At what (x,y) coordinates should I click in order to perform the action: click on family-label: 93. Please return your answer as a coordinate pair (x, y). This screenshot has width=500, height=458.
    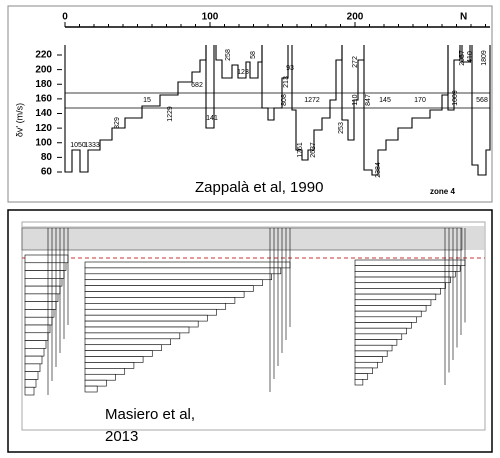
    Looking at the image, I should click on (290, 68).